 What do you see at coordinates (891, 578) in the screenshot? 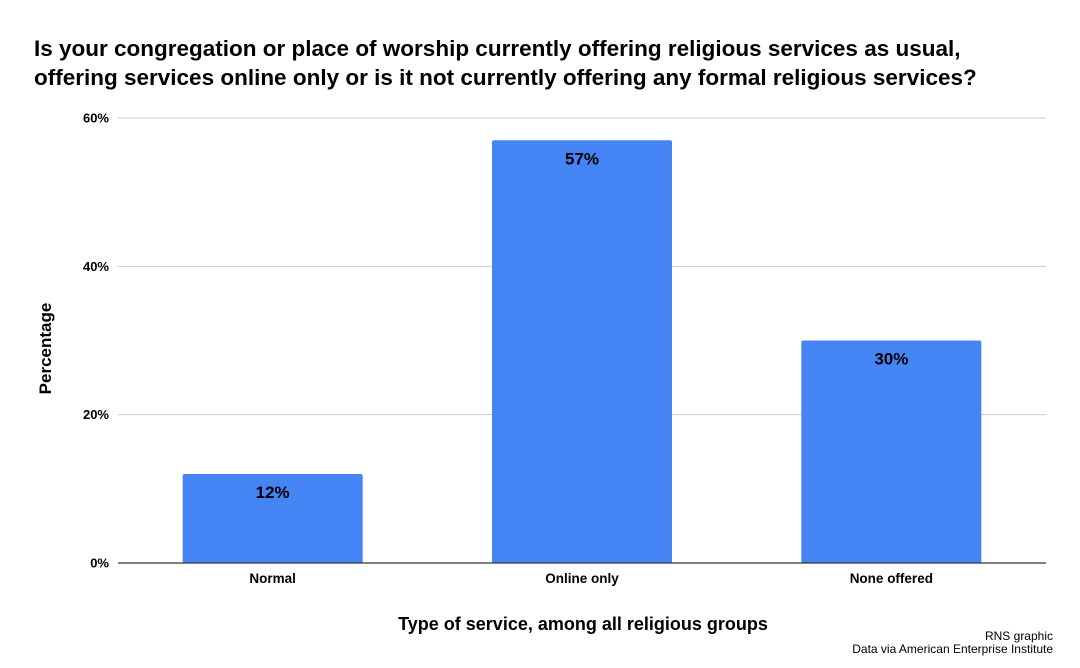
I see `x-tick-label: None offered` at bounding box center [891, 578].